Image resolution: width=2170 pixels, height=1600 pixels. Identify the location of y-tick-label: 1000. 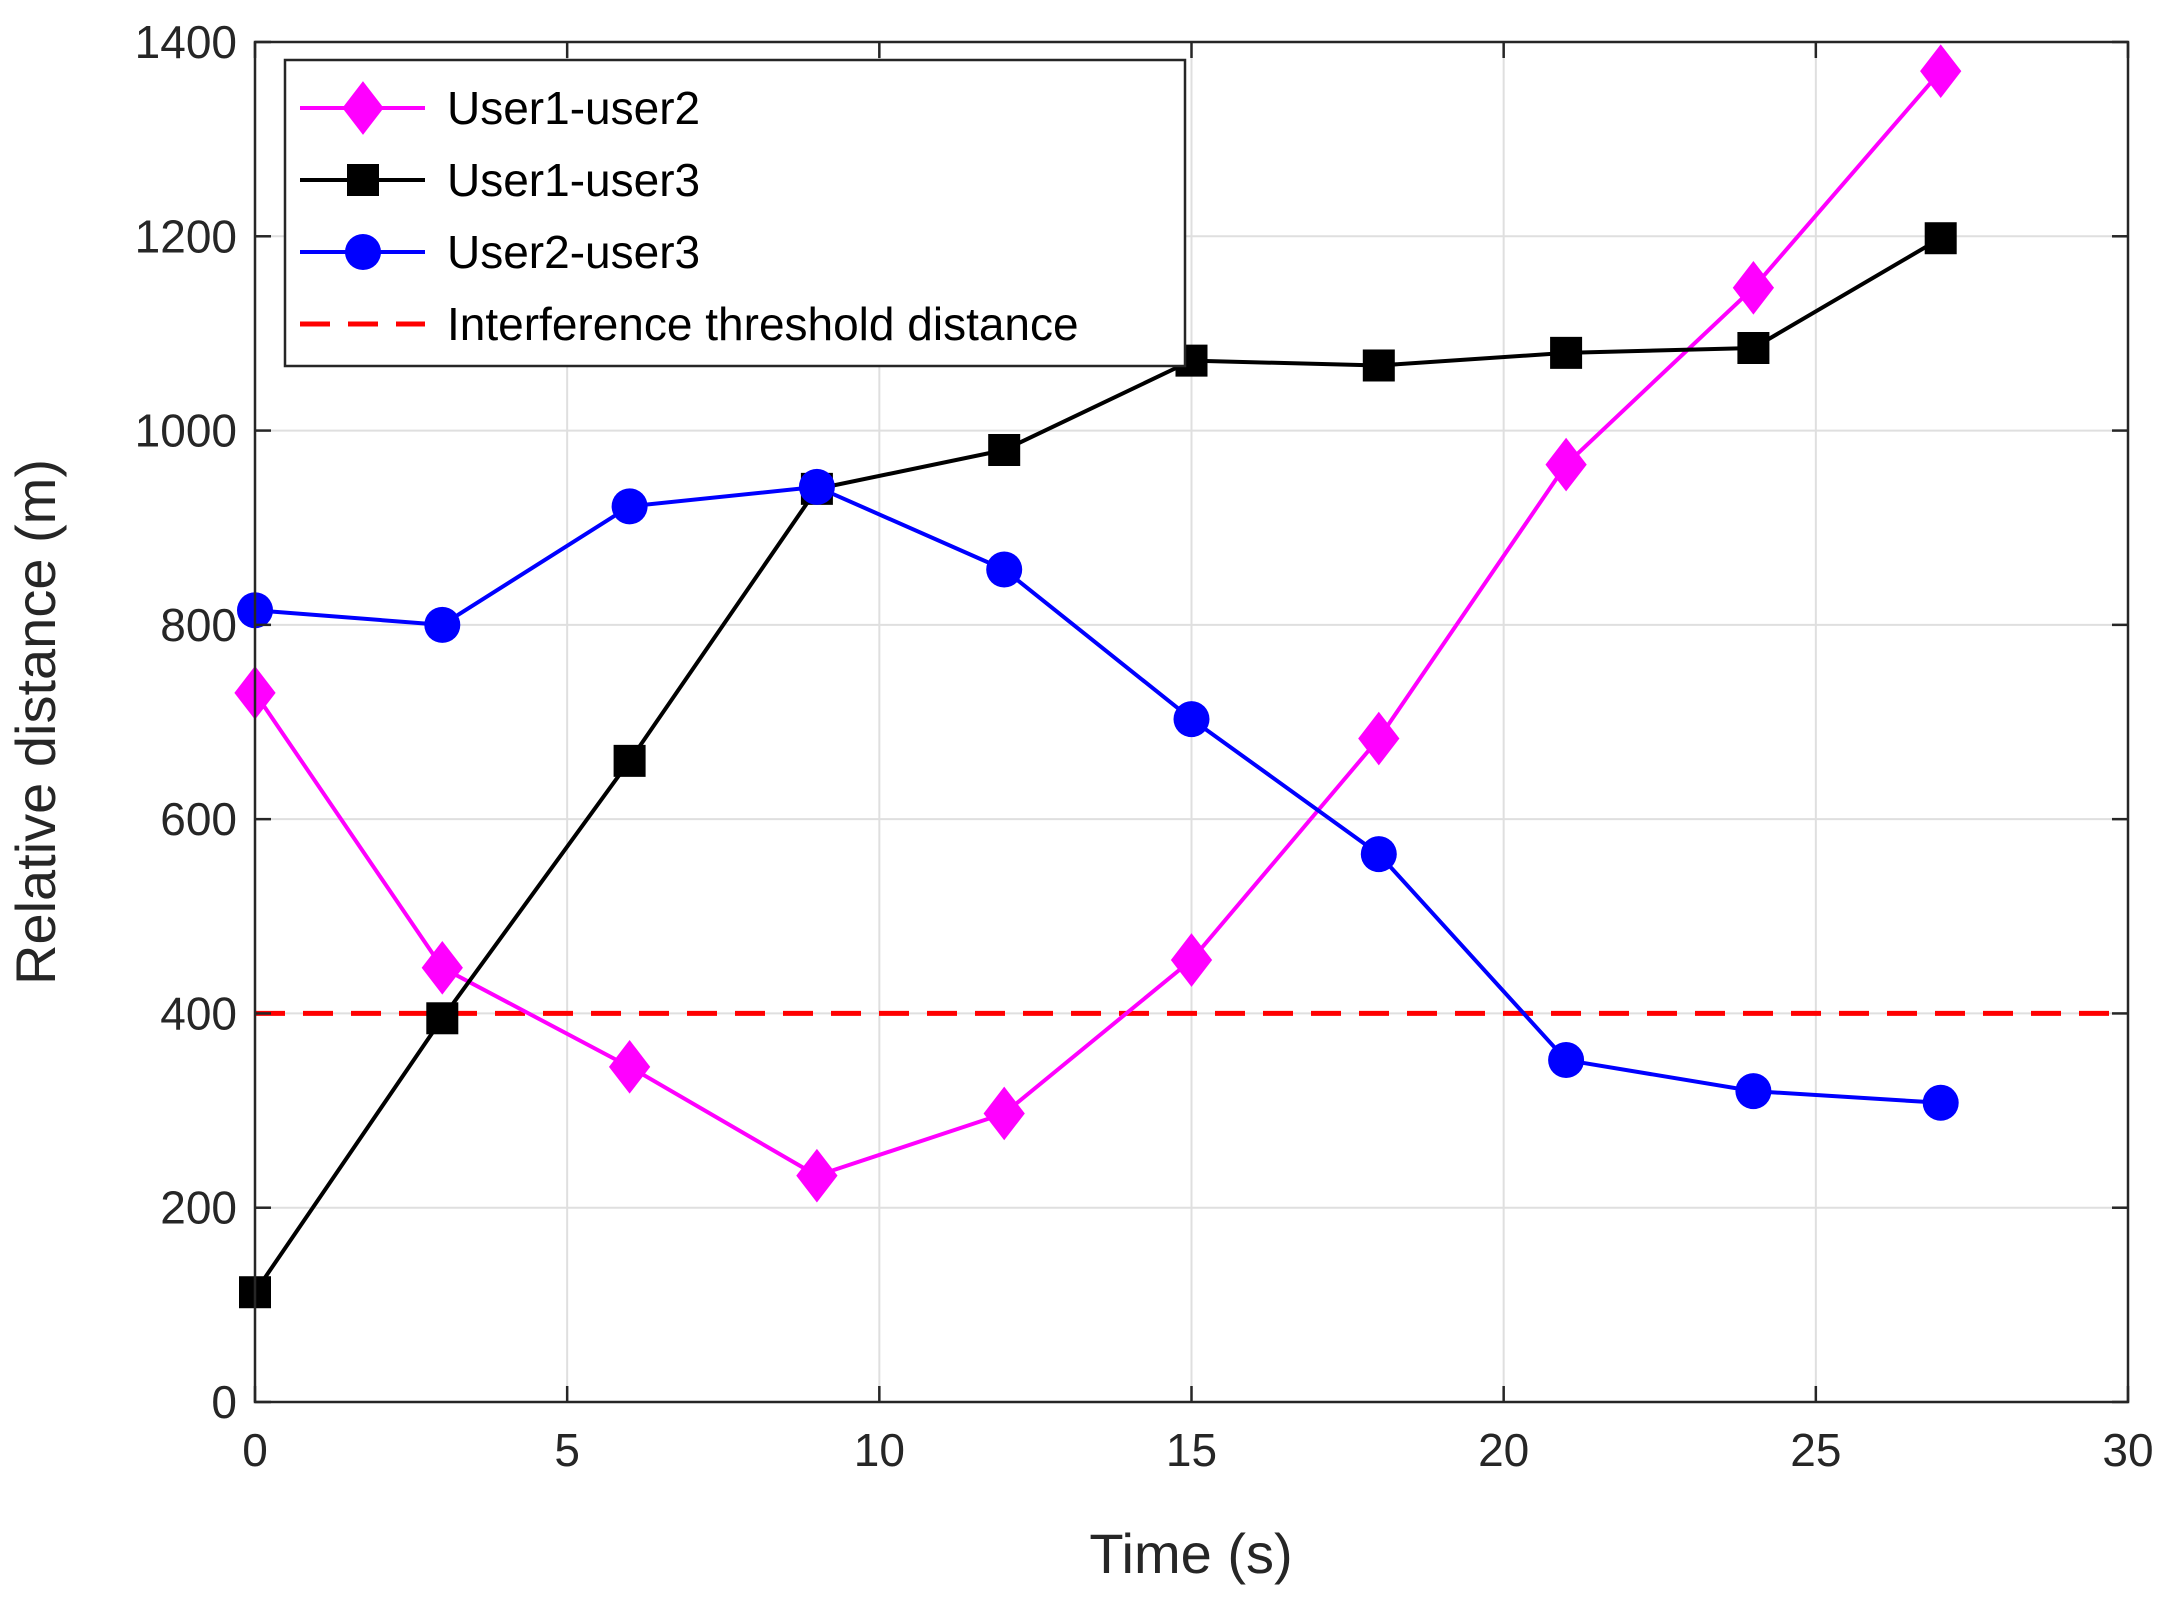
(186, 431).